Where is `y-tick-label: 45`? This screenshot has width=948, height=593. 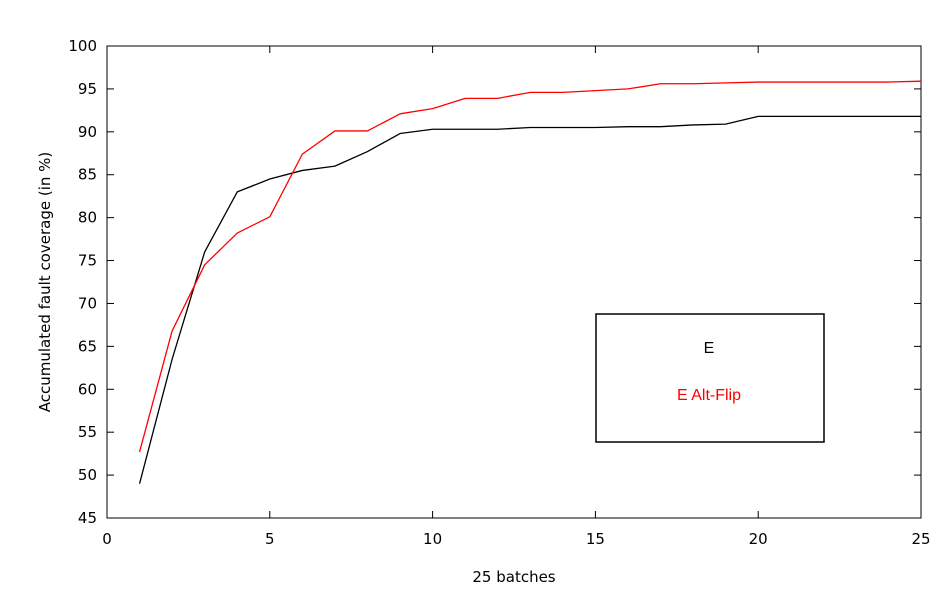 y-tick-label: 45 is located at coordinates (87, 518).